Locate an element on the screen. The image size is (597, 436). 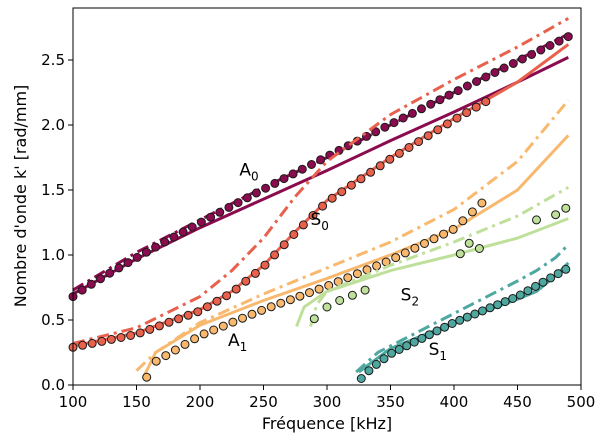
y-tick-label: 0.5 is located at coordinates (53, 320).